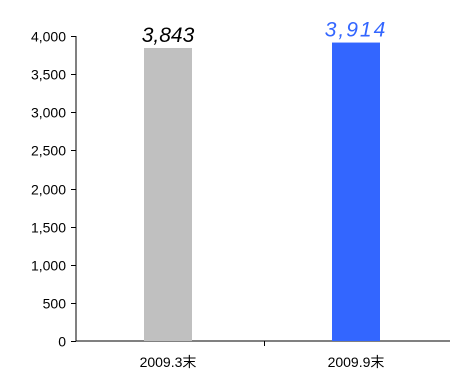 The width and height of the screenshot is (450, 374). I want to click on y-tick-label: 1,000, so click(48, 266).